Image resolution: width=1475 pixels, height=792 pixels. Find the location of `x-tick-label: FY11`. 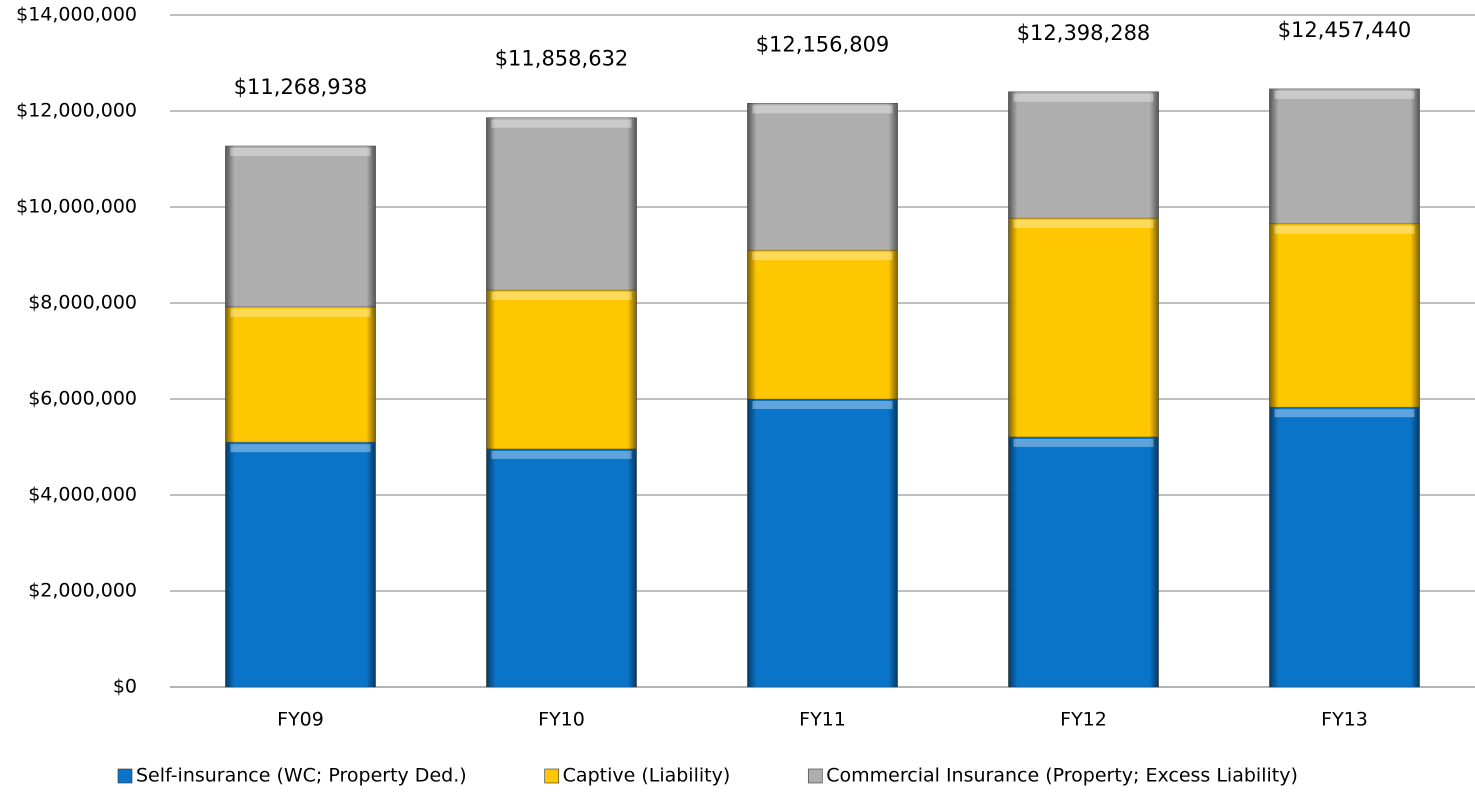

x-tick-label: FY11 is located at coordinates (822, 720).